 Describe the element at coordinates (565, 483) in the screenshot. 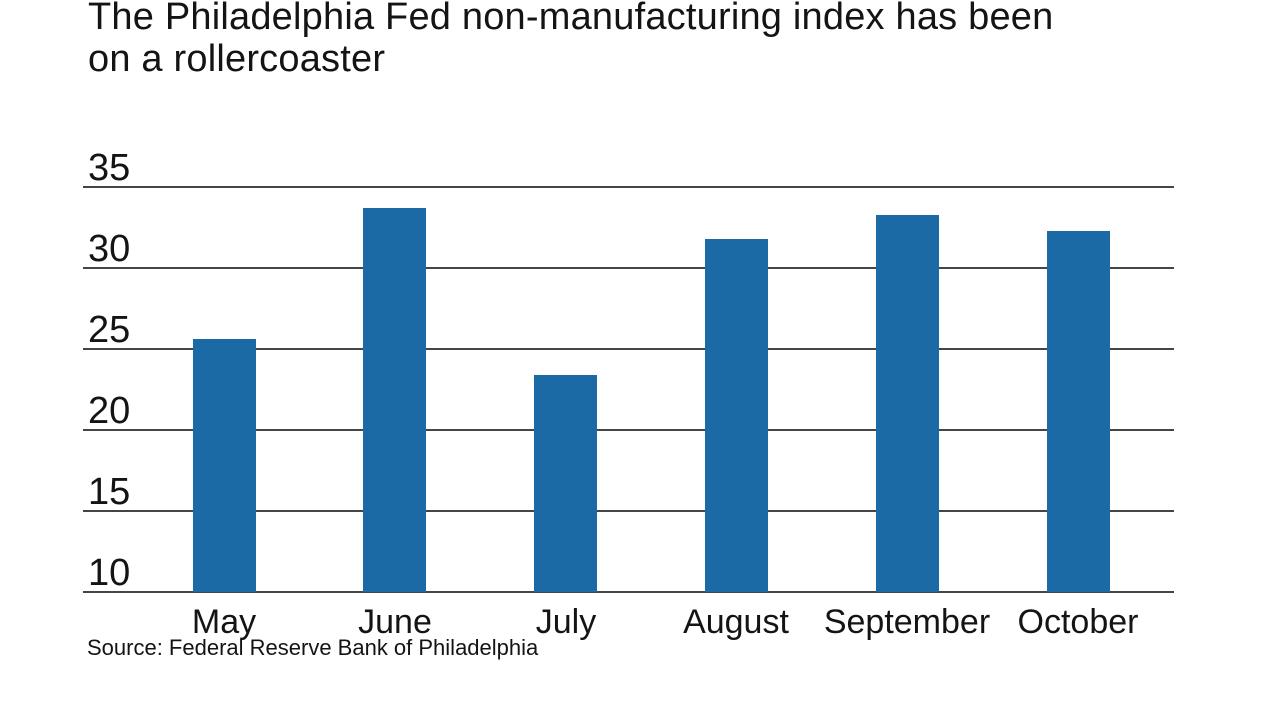

I see `bar-july` at that location.